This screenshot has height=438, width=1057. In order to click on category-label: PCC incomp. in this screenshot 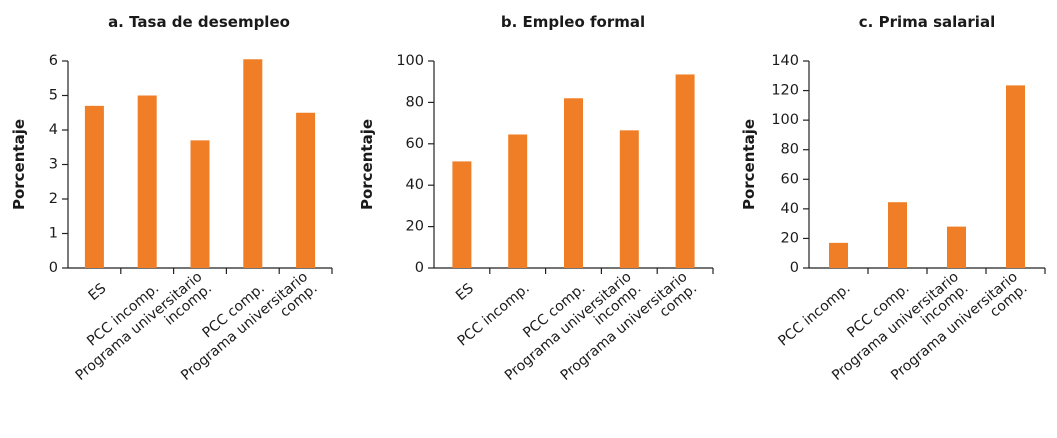, I will do `click(814, 314)`.